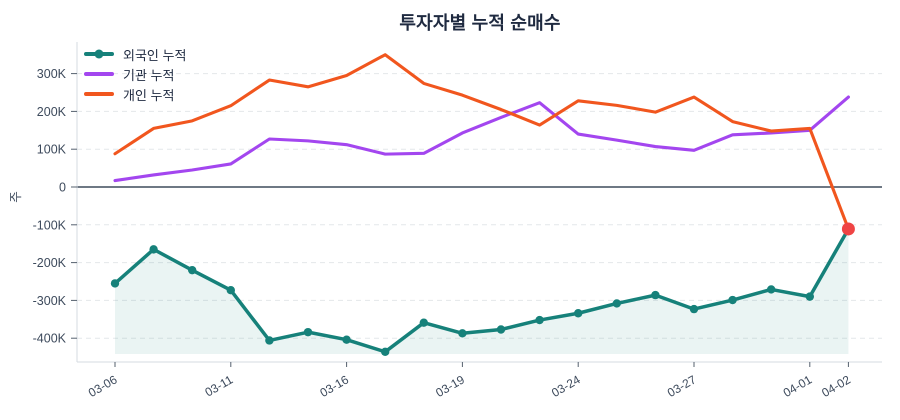  I want to click on y-tick-label: 100K, so click(52, 150).